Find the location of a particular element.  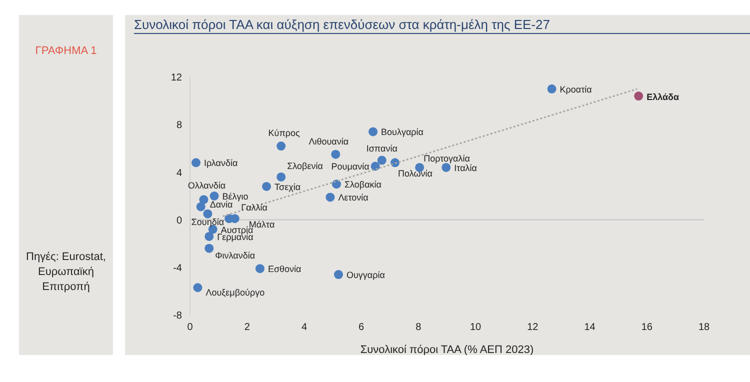

y-tick-label: 0 is located at coordinates (179, 220).